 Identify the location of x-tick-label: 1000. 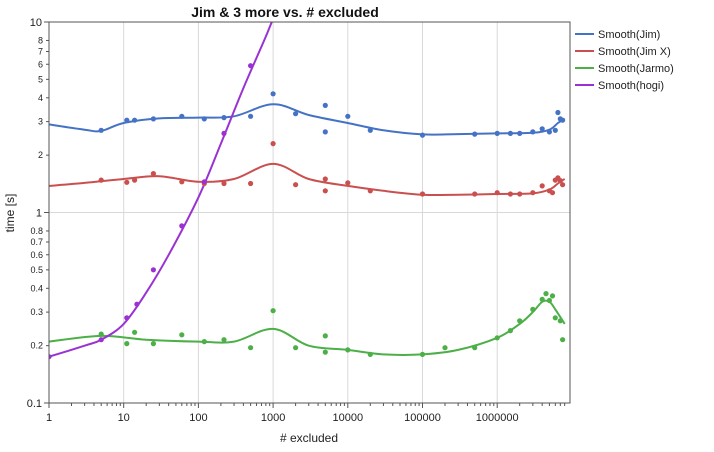
(273, 418).